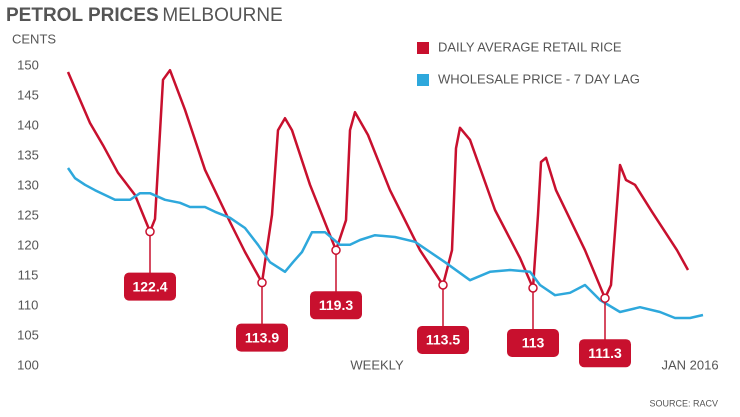 The image size is (740, 417). What do you see at coordinates (28, 64) in the screenshot?
I see `y-tick-label: 150` at bounding box center [28, 64].